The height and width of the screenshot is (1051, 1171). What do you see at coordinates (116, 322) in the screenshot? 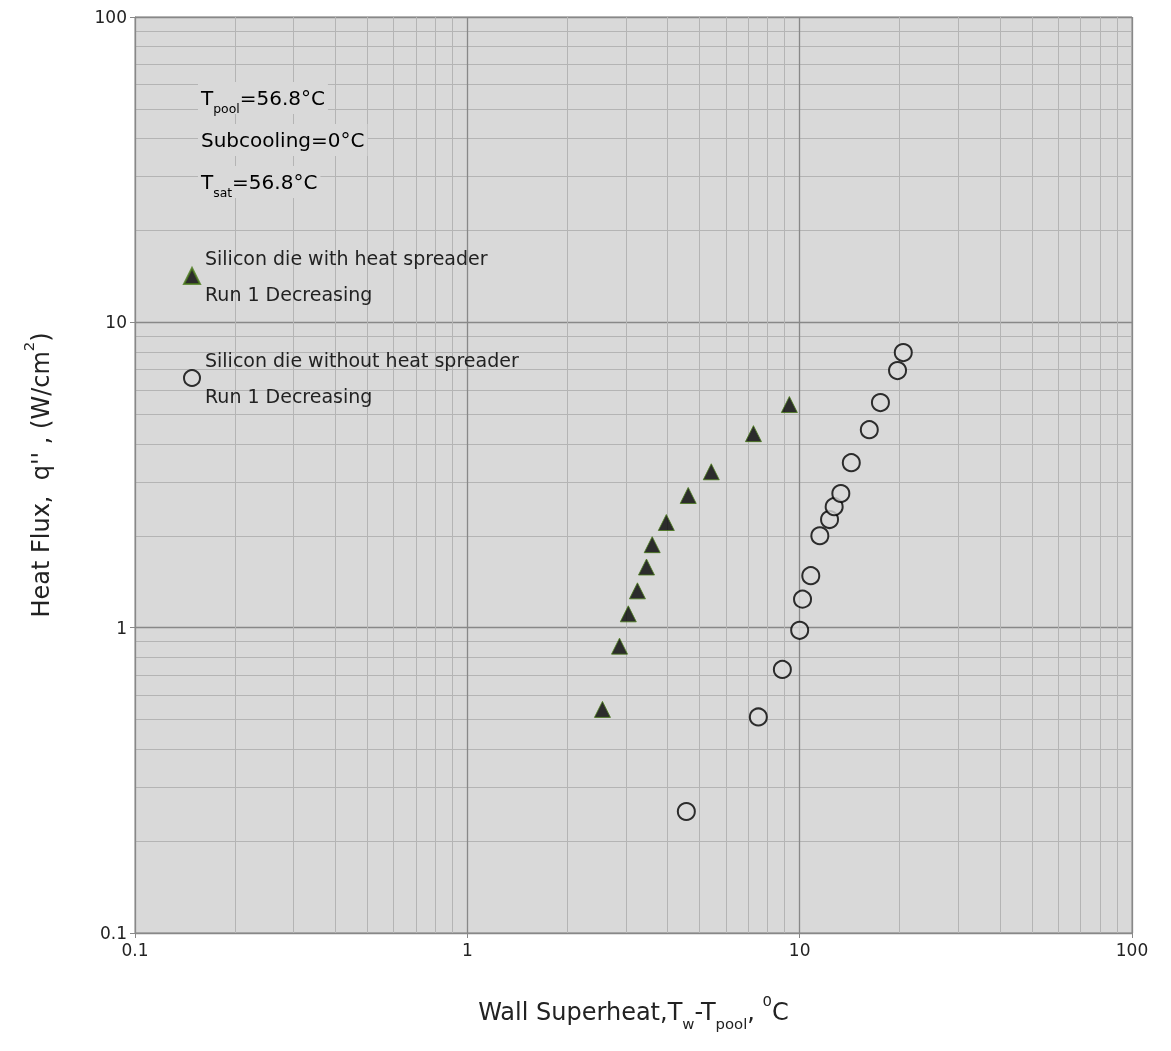
I see `y-tick-label: 10` at bounding box center [116, 322].